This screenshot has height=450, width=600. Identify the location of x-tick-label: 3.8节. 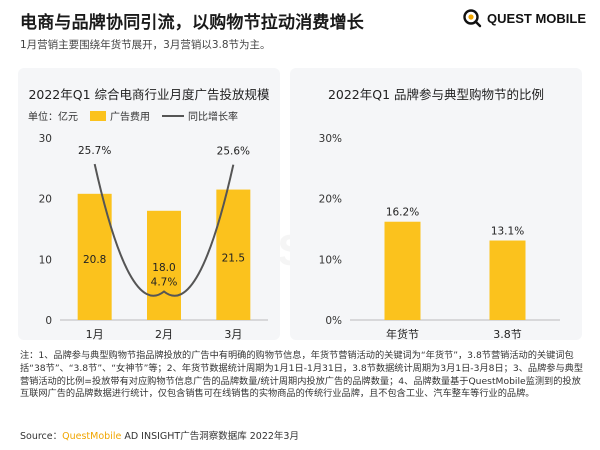
(507, 334).